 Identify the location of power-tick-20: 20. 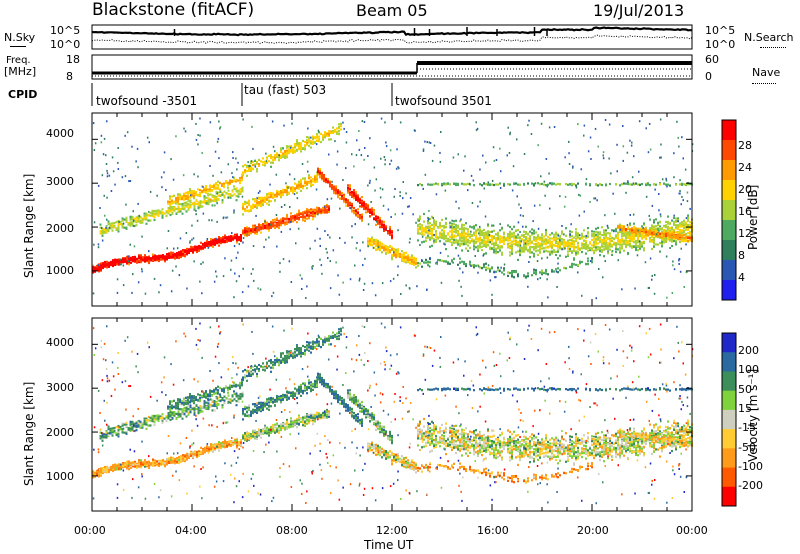
(745, 189).